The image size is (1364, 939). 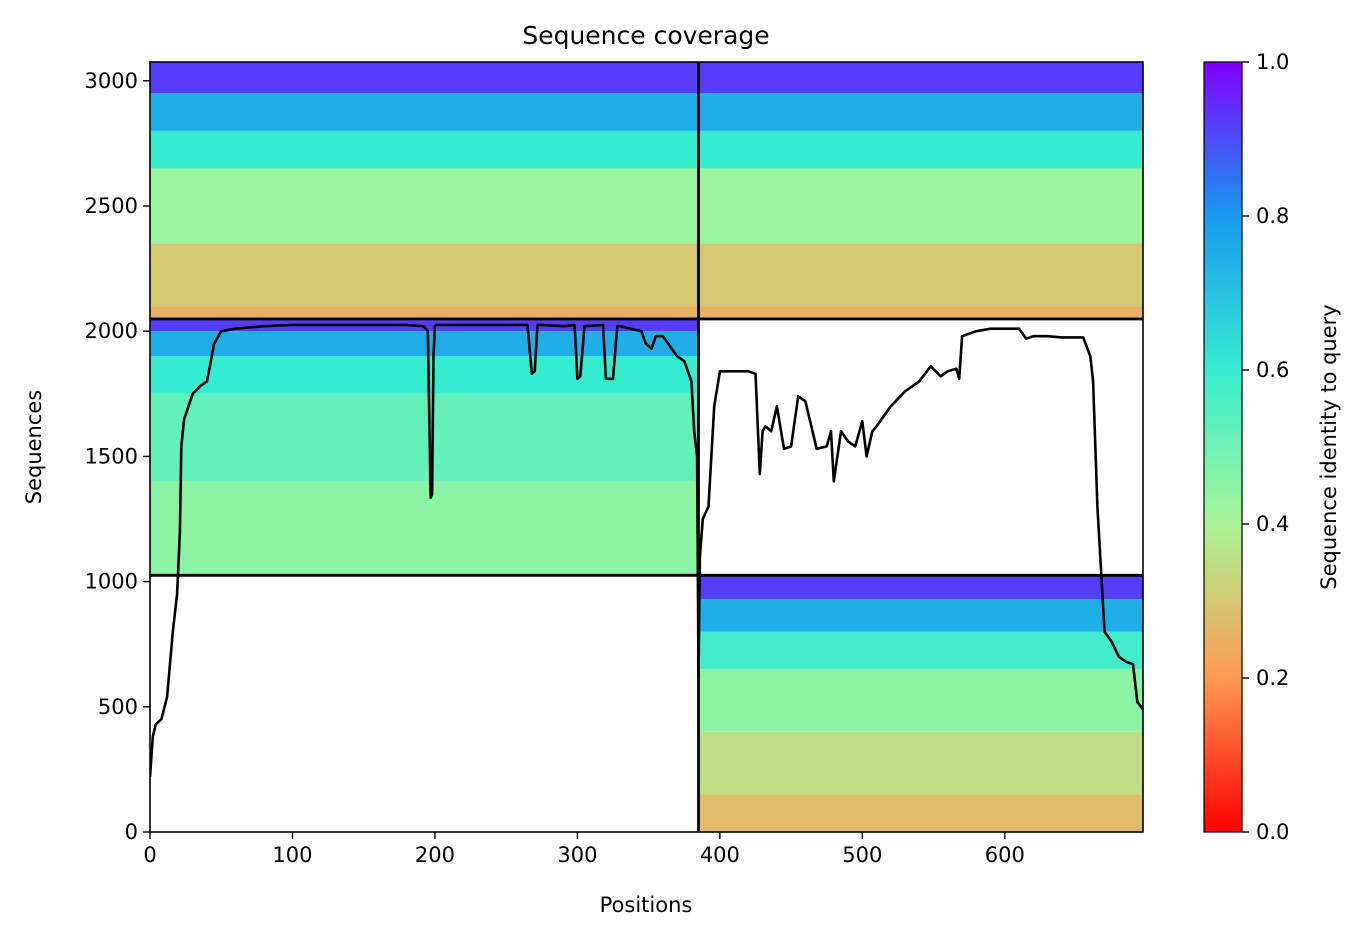 What do you see at coordinates (118, 707) in the screenshot?
I see `y-tick-label: 500` at bounding box center [118, 707].